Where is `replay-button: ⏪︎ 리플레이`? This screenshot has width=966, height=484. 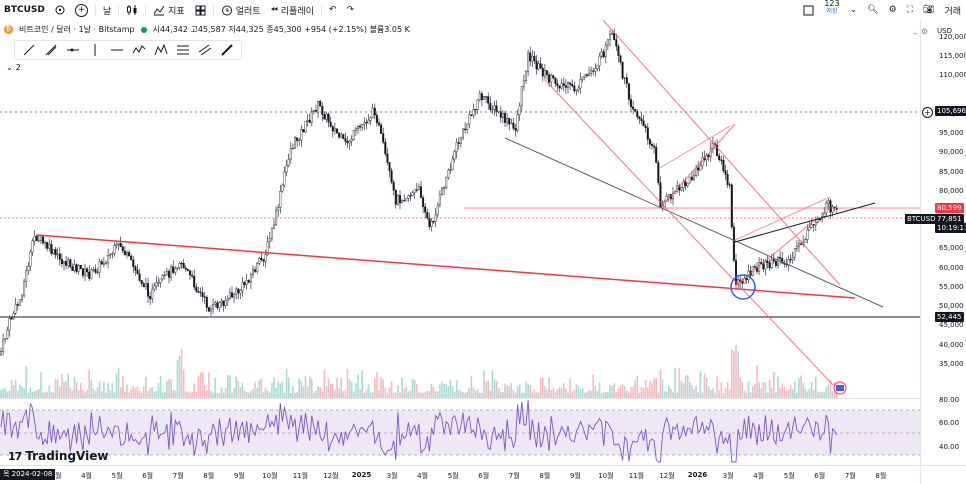 replay-button: ⏪︎ 리플레이 is located at coordinates (292, 10).